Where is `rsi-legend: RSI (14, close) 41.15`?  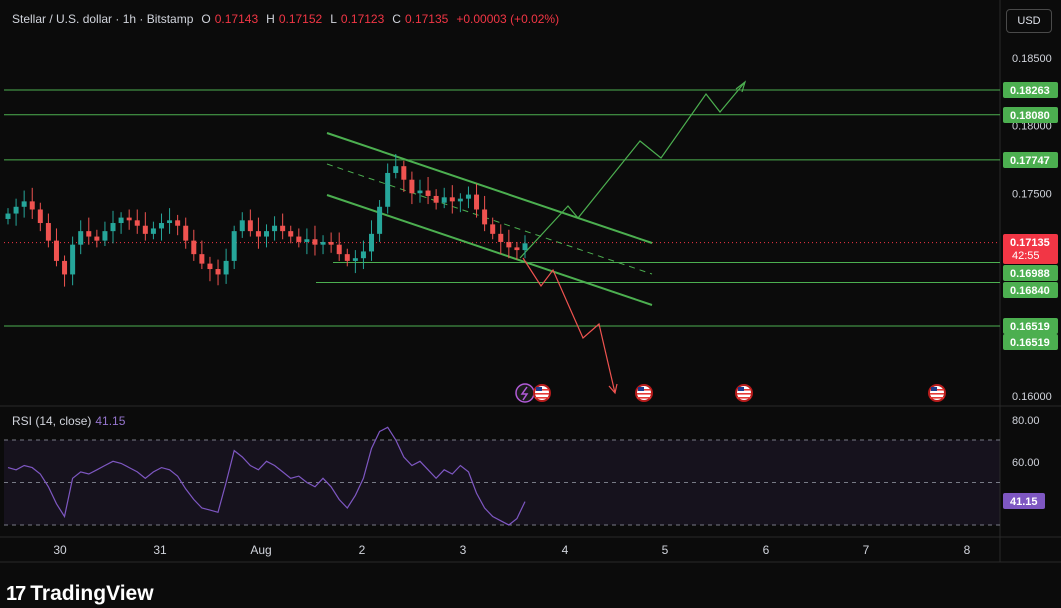 rsi-legend: RSI (14, close) 41.15 is located at coordinates (68, 421).